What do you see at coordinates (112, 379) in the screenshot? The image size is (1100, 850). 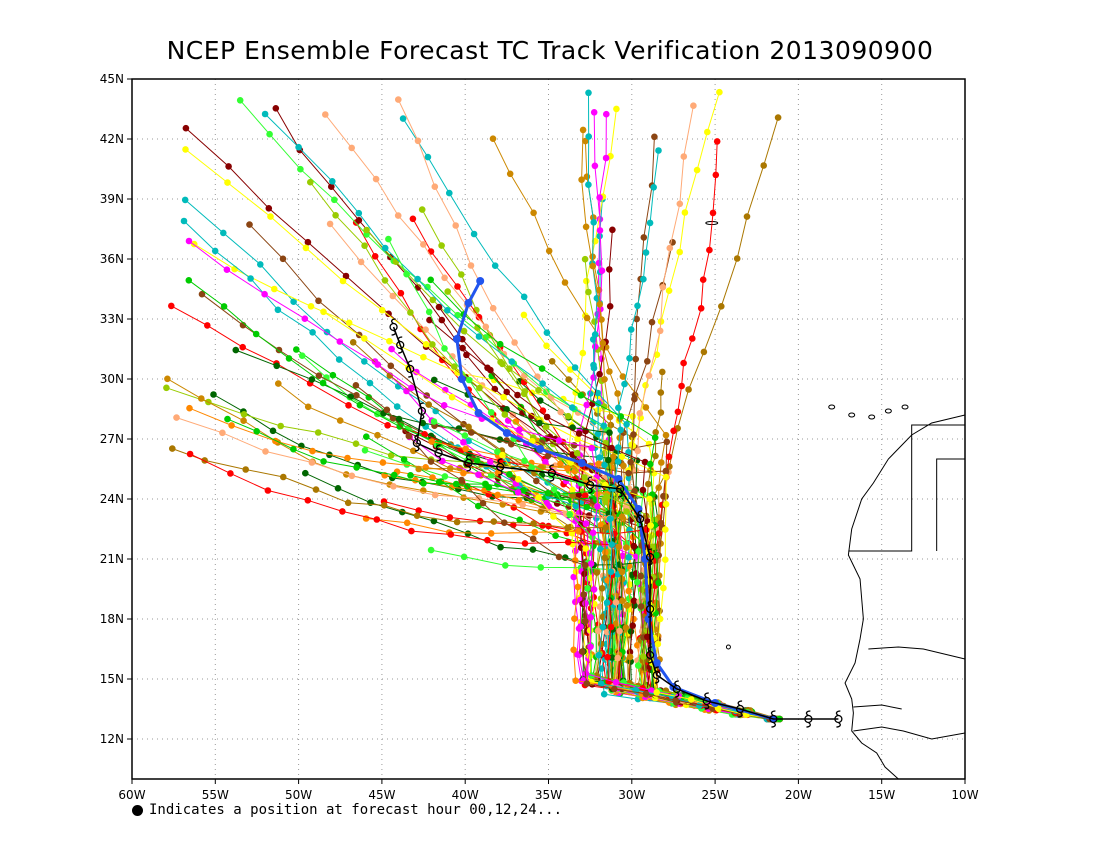 I see `y-tick-label: 30N` at bounding box center [112, 379].